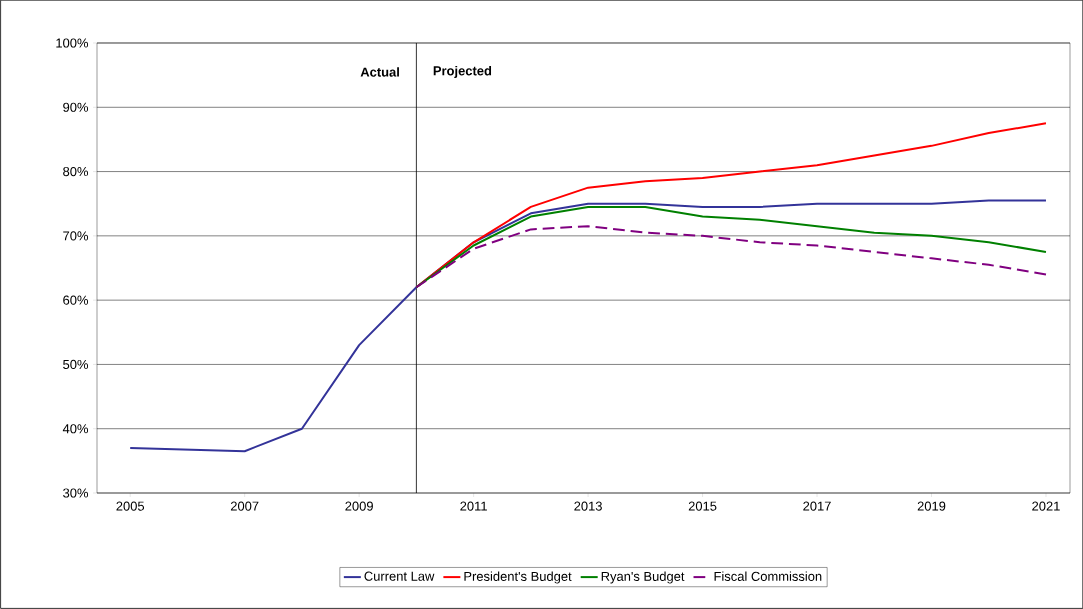 The image size is (1083, 609). What do you see at coordinates (462, 71) in the screenshot?
I see `annotation: Projected` at bounding box center [462, 71].